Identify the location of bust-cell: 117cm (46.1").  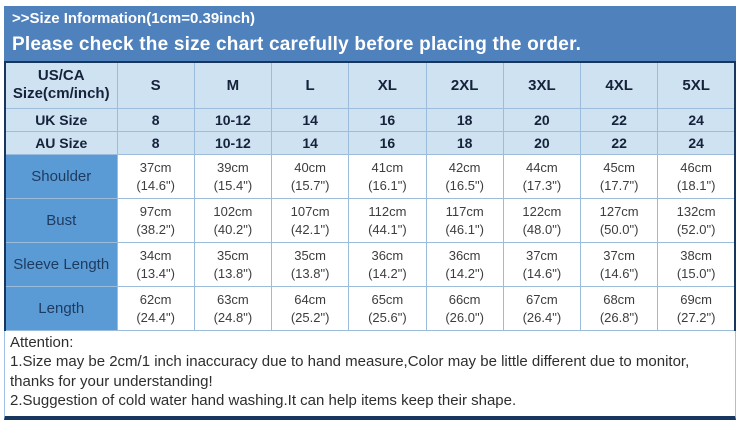
(464, 220).